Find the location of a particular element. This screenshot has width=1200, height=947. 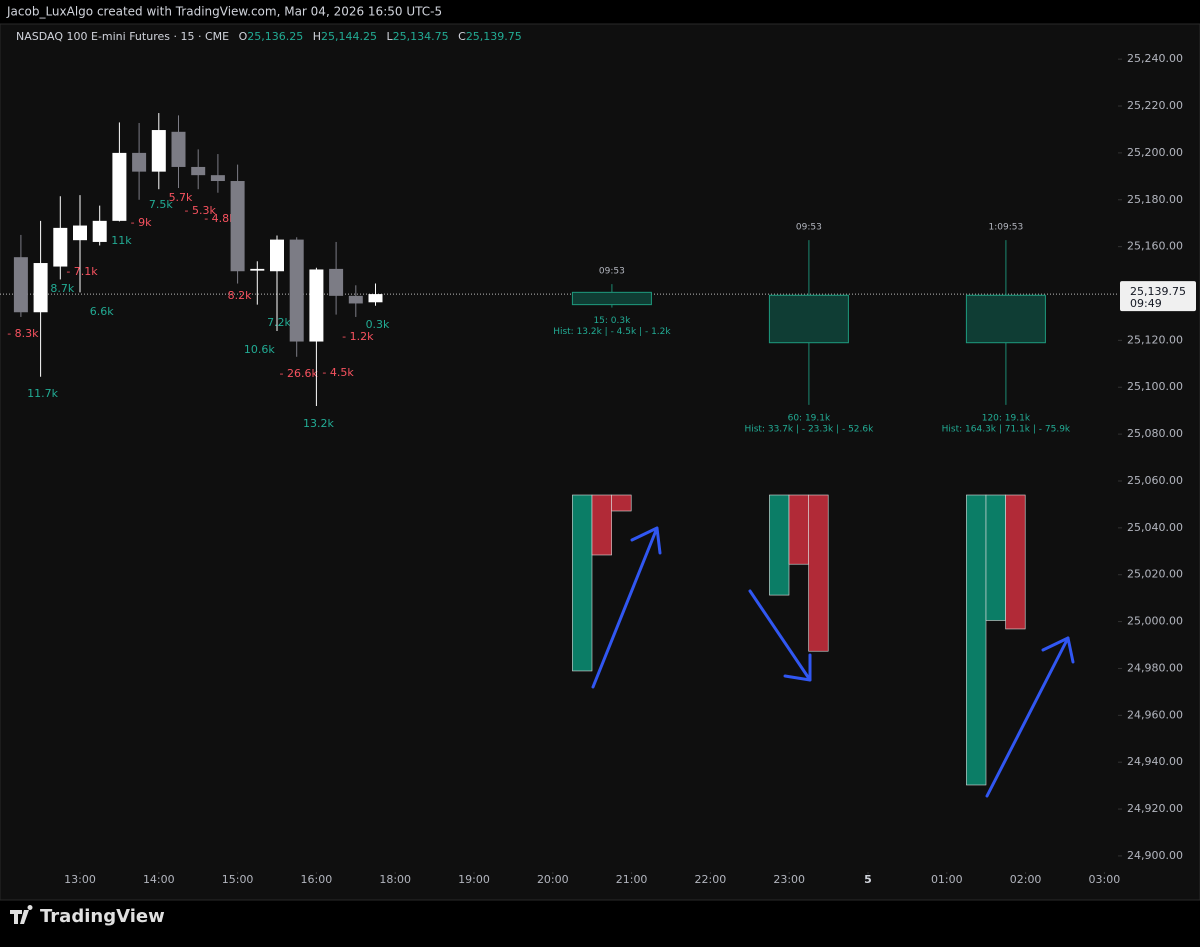

brand-logo: TradingView is located at coordinates (87, 916).